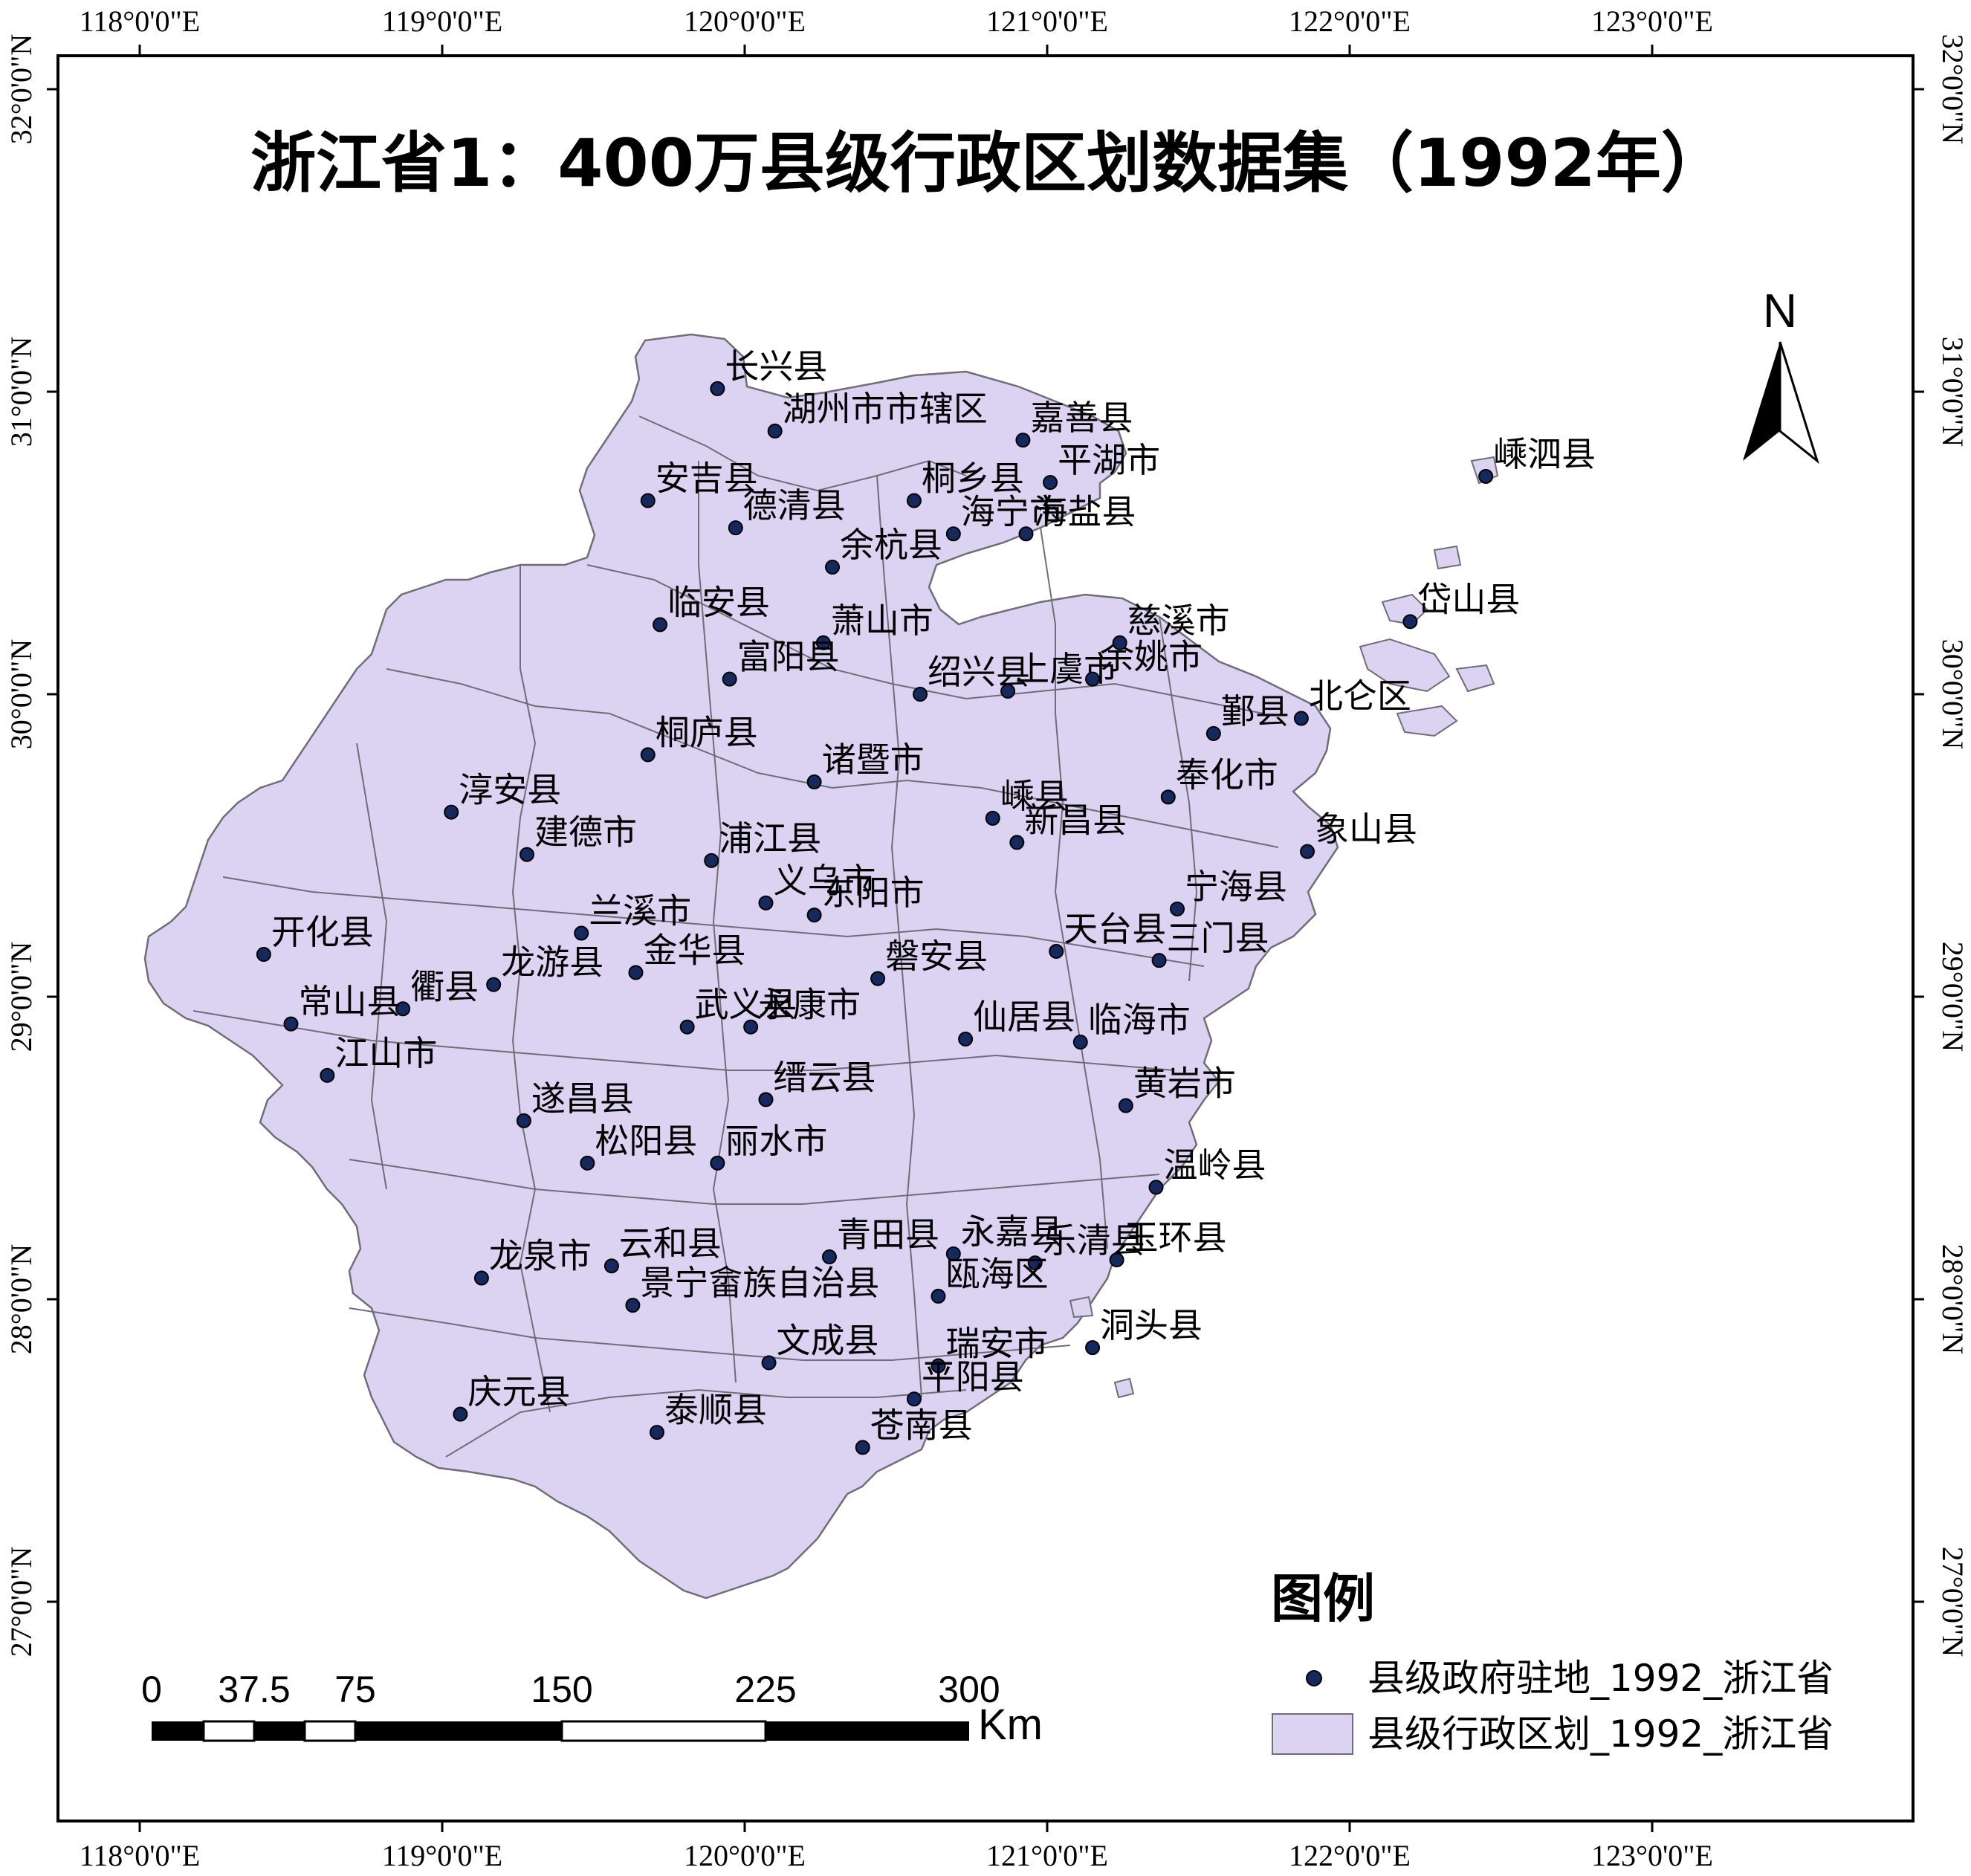  What do you see at coordinates (442, 1855) in the screenshot?
I see `lon-label-bottom: 119°0'0"E` at bounding box center [442, 1855].